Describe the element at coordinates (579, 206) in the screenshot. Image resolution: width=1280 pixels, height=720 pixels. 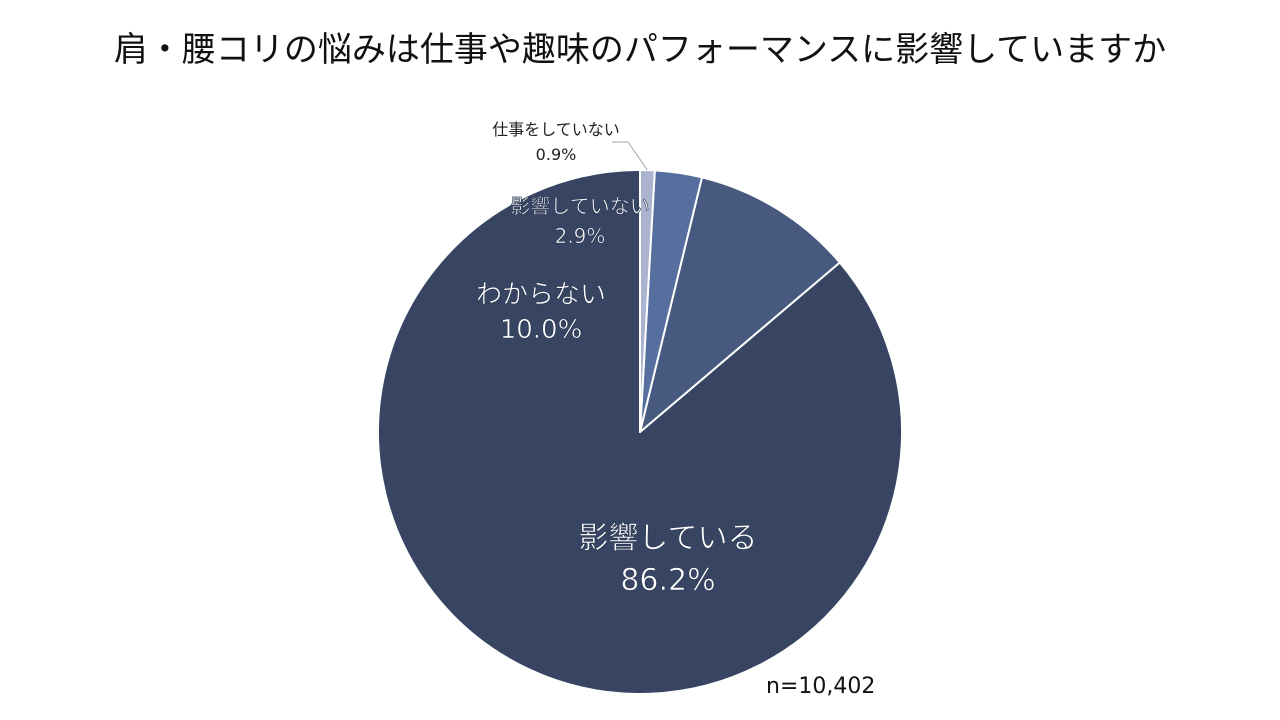
I see `slice-label-name: 影響していない` at that location.